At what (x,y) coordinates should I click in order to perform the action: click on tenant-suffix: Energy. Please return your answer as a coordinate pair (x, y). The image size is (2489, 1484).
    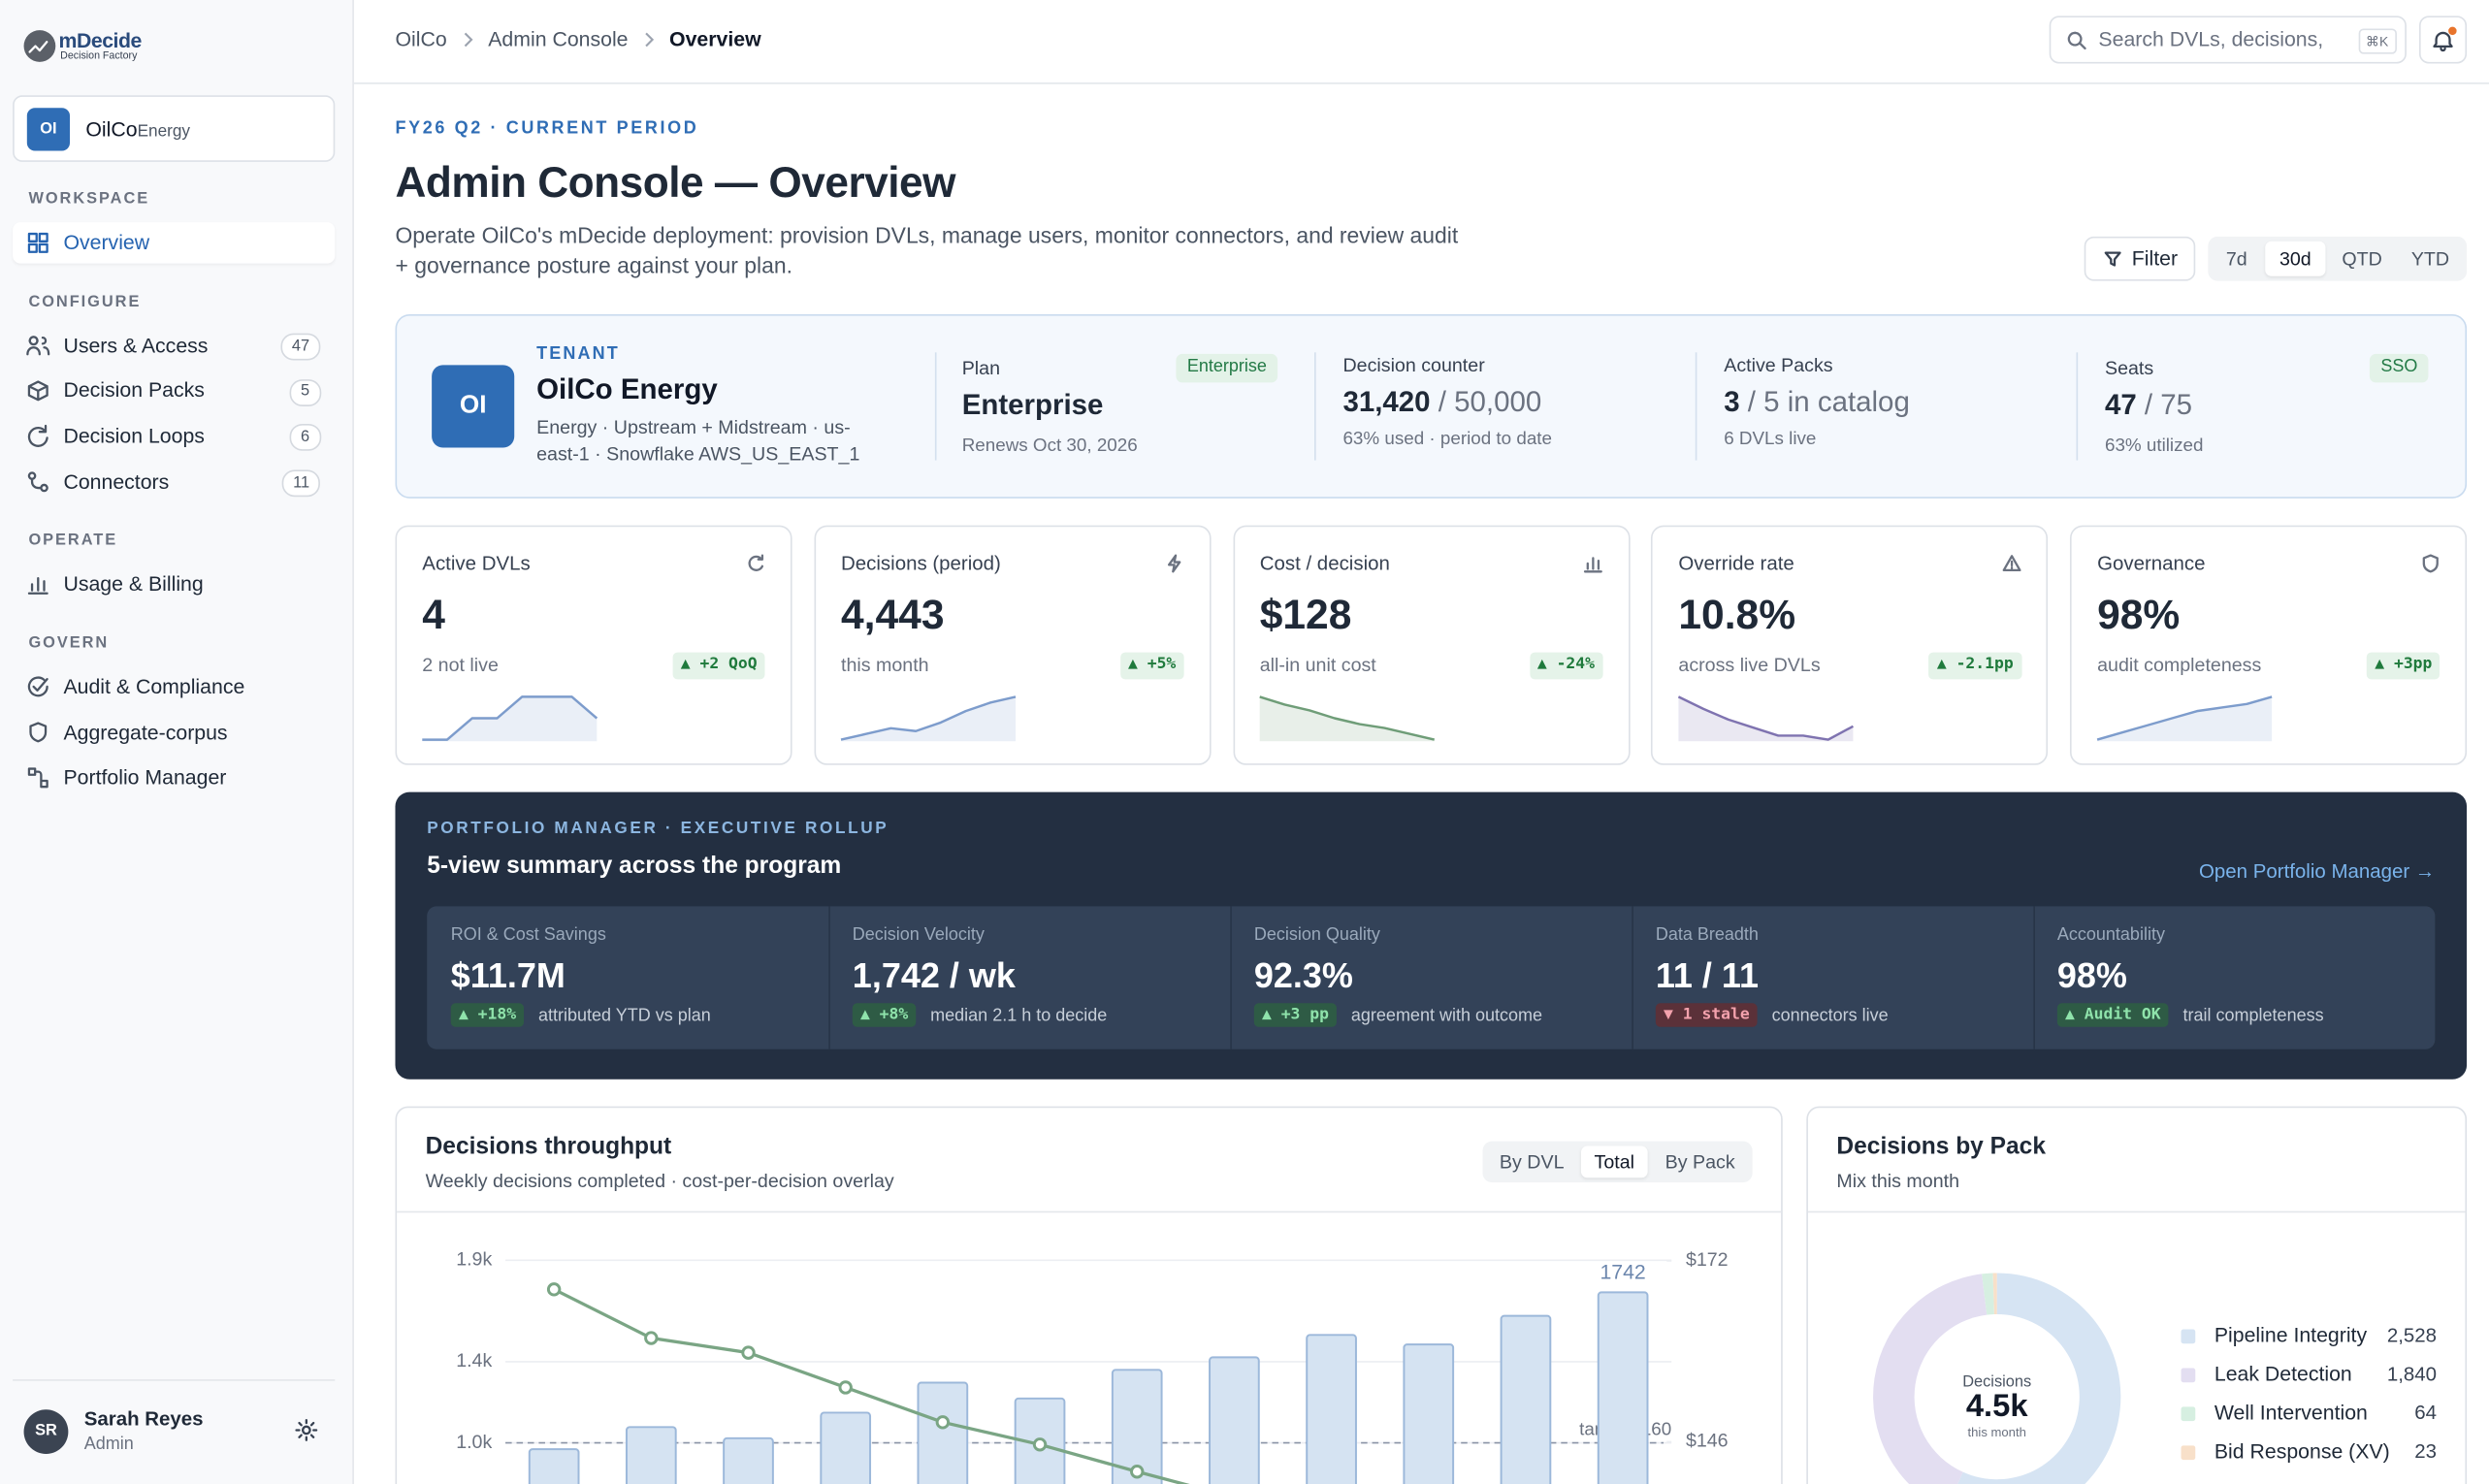
    Looking at the image, I should click on (164, 132).